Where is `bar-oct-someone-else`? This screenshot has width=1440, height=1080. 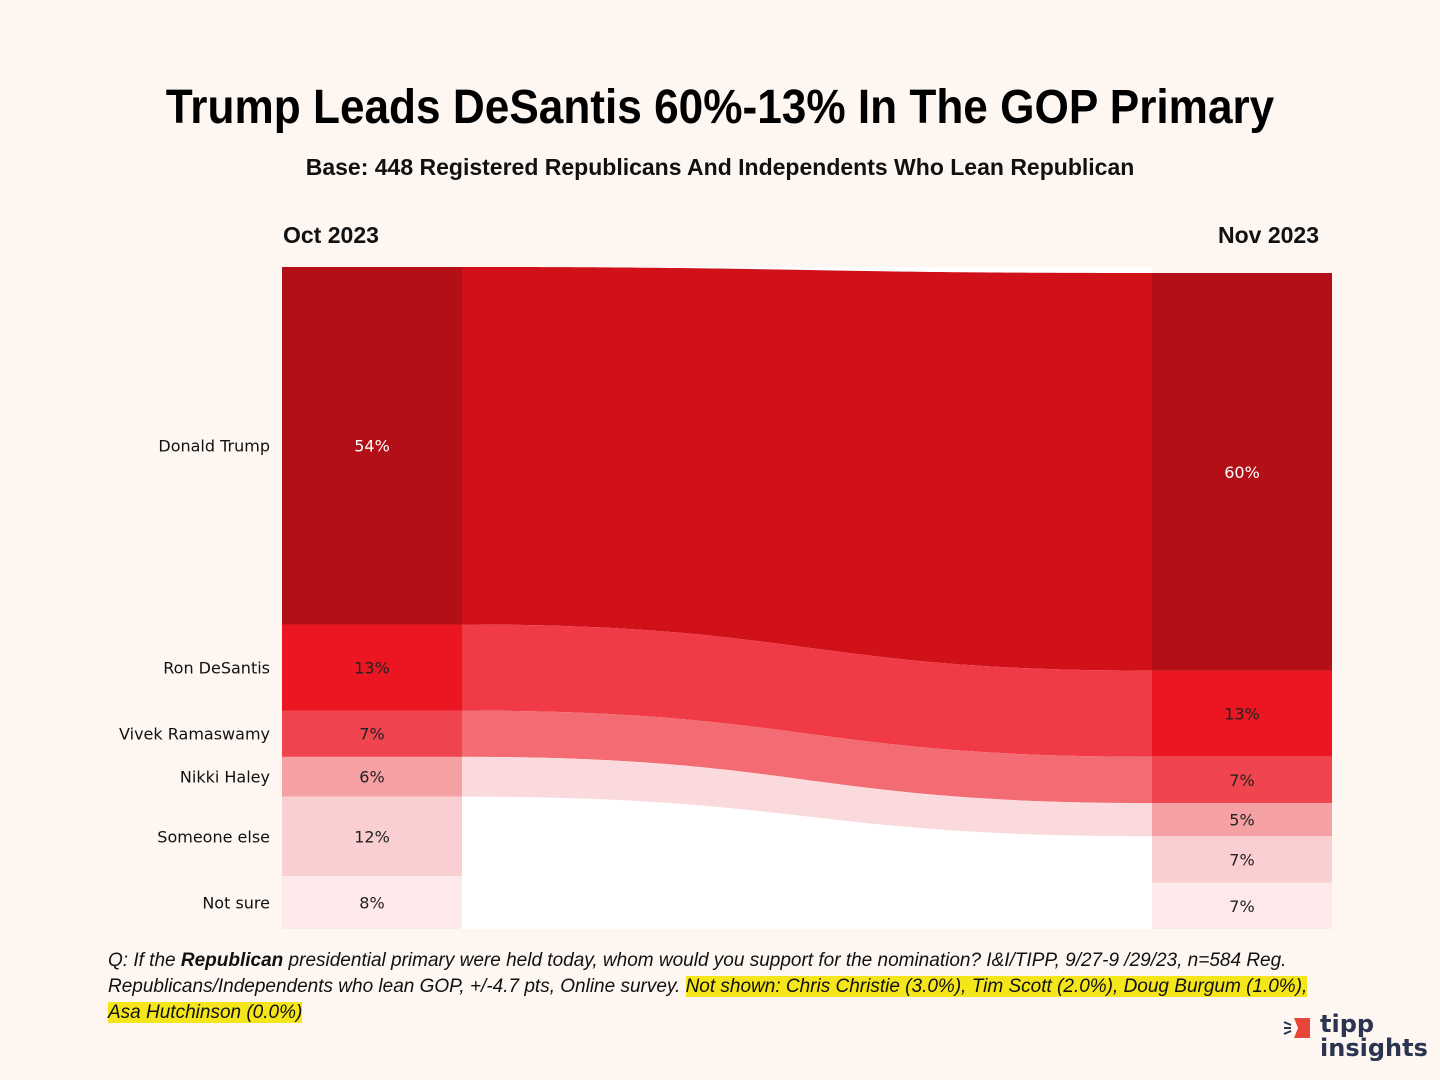
bar-oct-someone-else is located at coordinates (372, 836).